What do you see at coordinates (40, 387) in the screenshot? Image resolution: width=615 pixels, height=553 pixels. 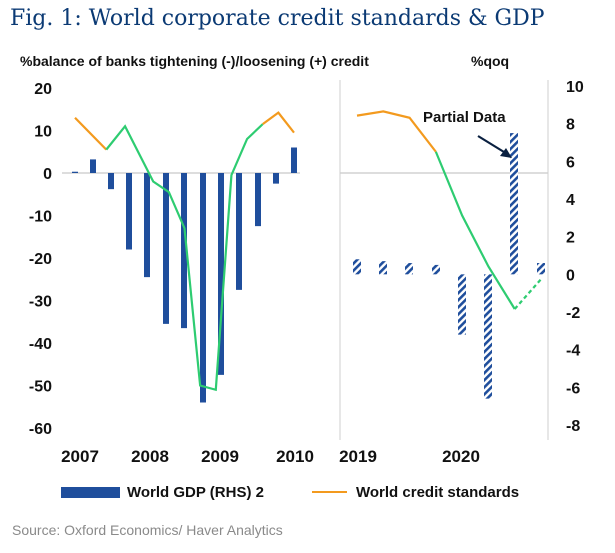 I see `left-tick-label: -50` at bounding box center [40, 387].